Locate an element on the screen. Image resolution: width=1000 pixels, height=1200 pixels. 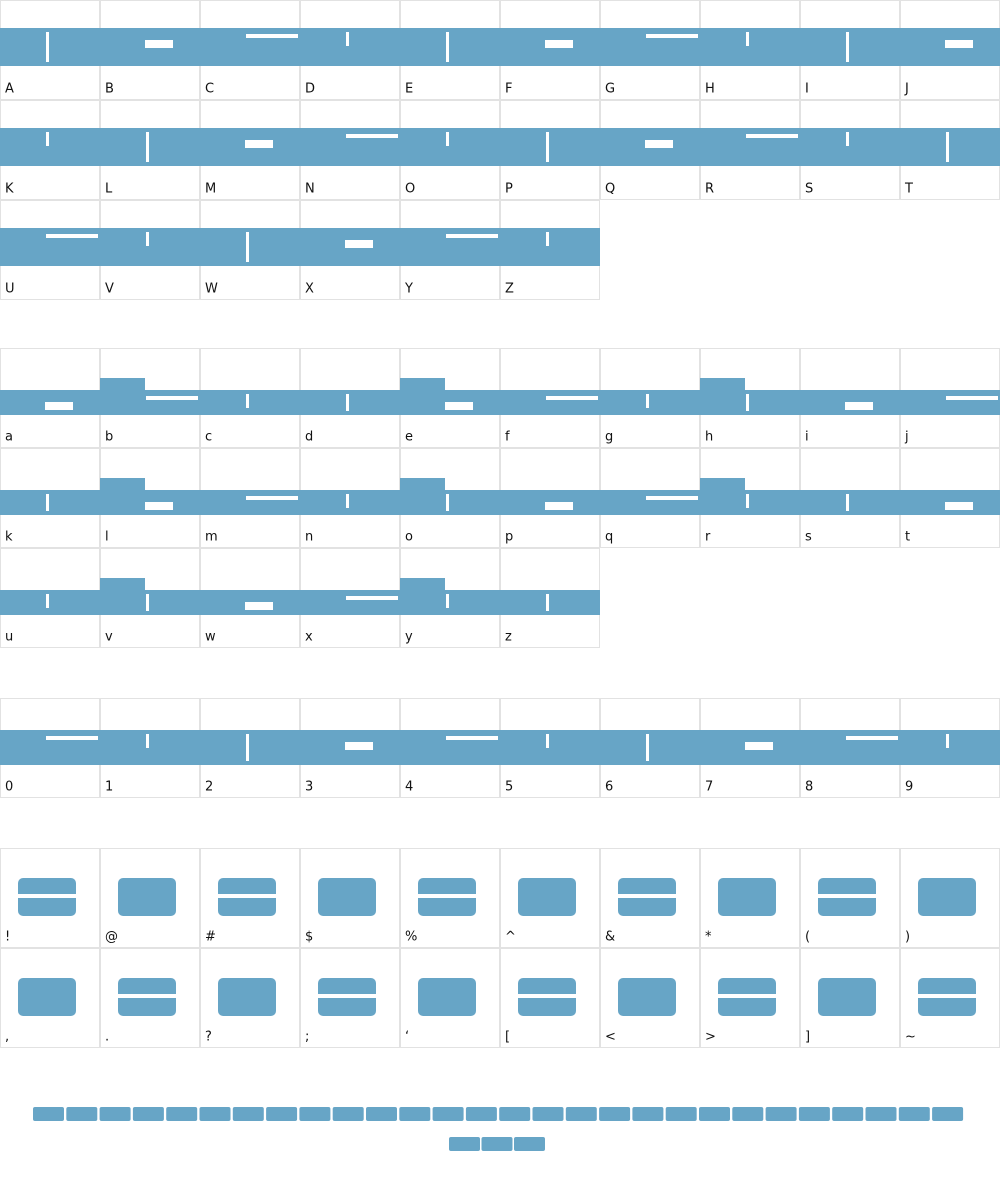
glyph-cell: * is located at coordinates (750, 898).